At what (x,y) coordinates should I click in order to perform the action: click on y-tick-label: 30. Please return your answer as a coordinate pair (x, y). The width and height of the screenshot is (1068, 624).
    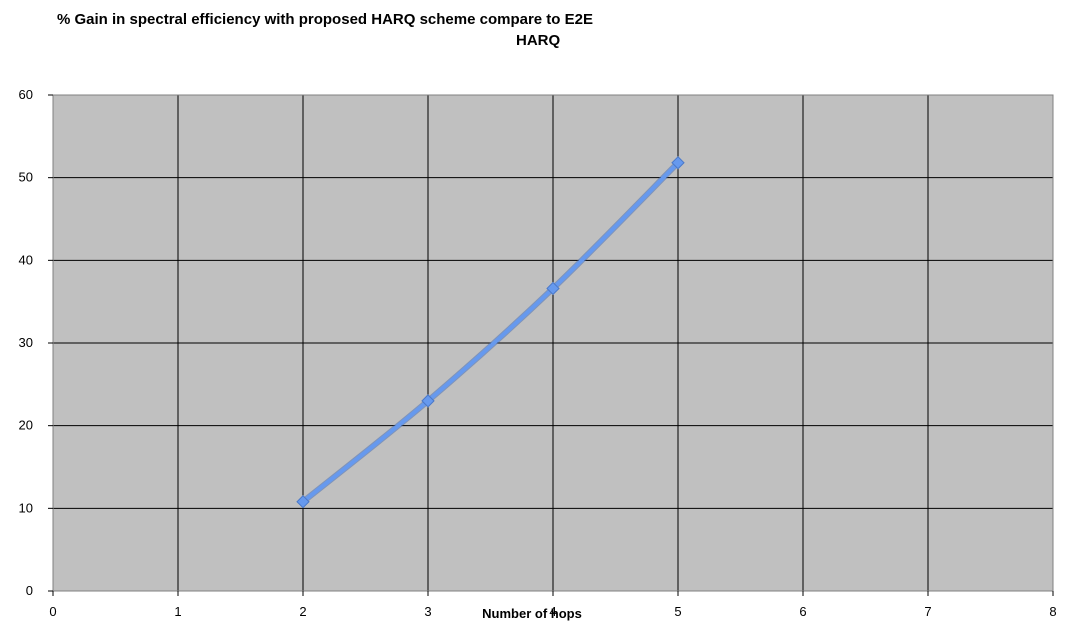
    Looking at the image, I should click on (26, 342).